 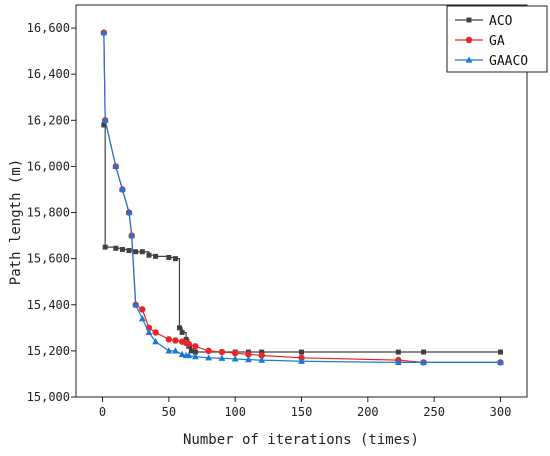 What do you see at coordinates (48, 120) in the screenshot?
I see `y-tick-label: 16,200` at bounding box center [48, 120].